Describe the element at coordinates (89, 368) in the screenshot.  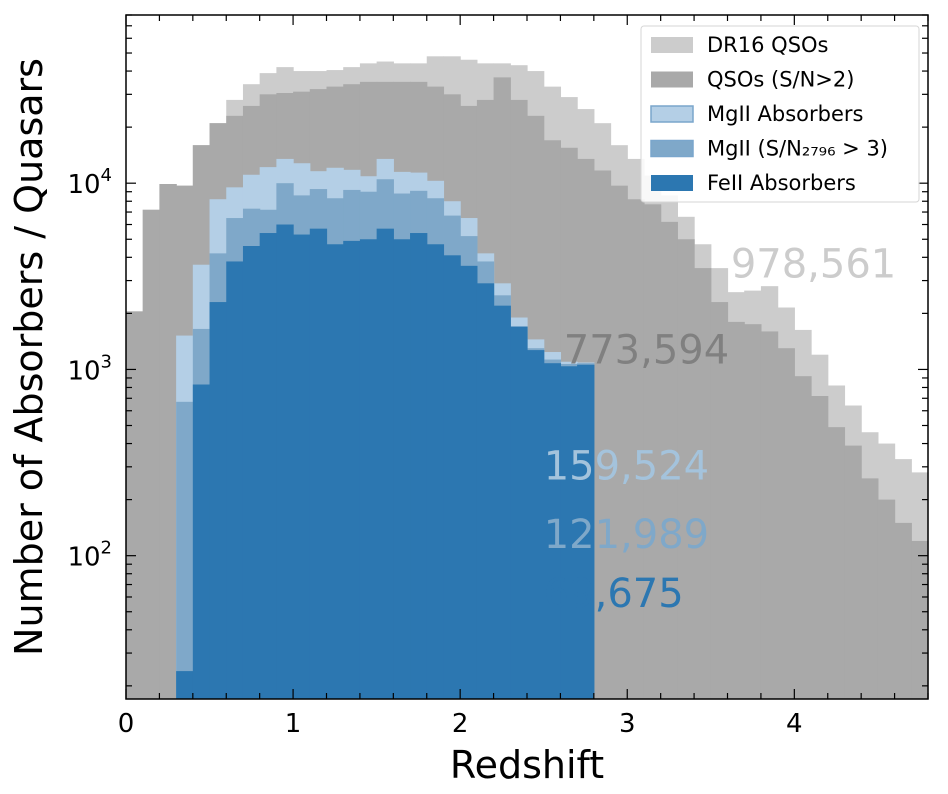
I see `y-tick-label: 10³` at that location.